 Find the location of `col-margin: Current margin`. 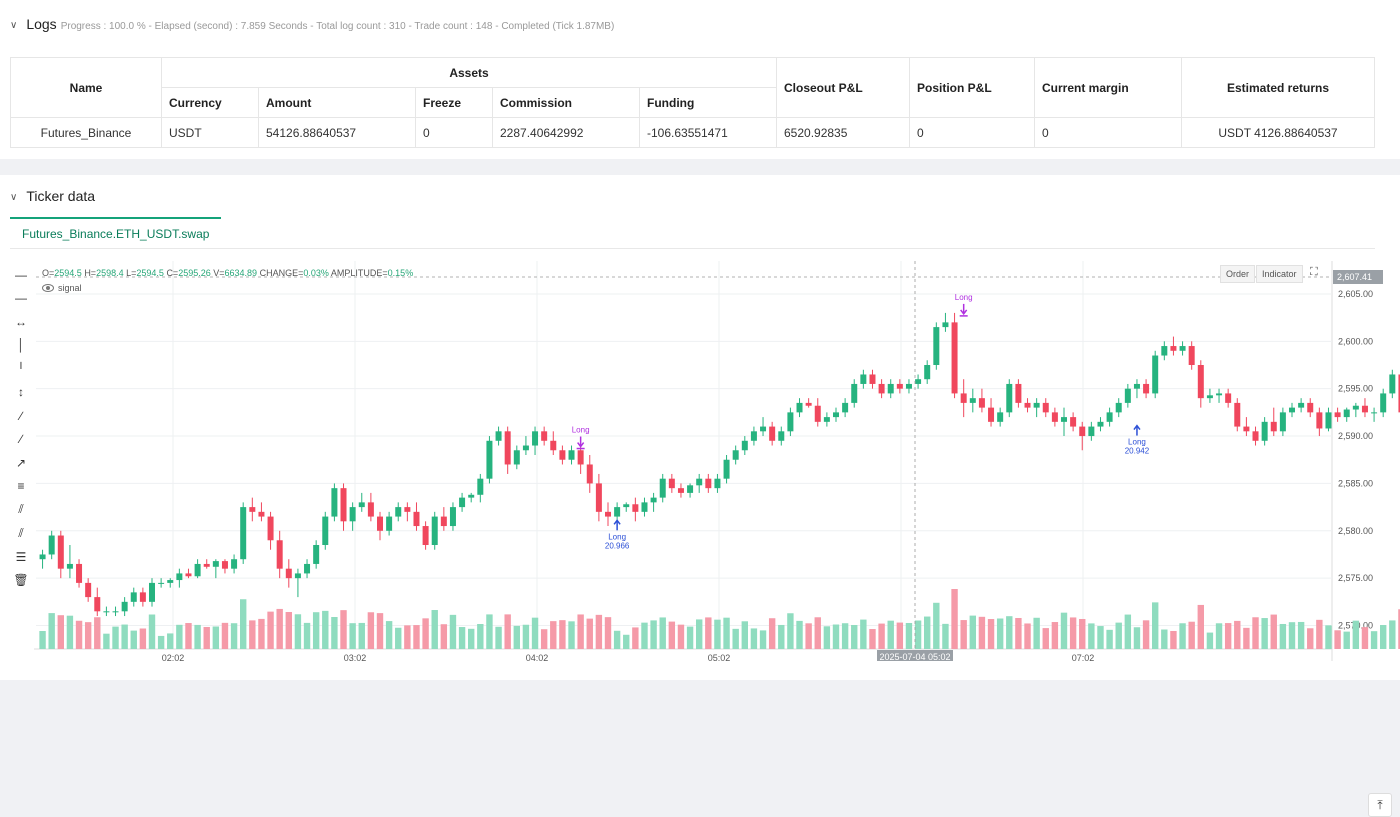

col-margin: Current margin is located at coordinates (1108, 87).